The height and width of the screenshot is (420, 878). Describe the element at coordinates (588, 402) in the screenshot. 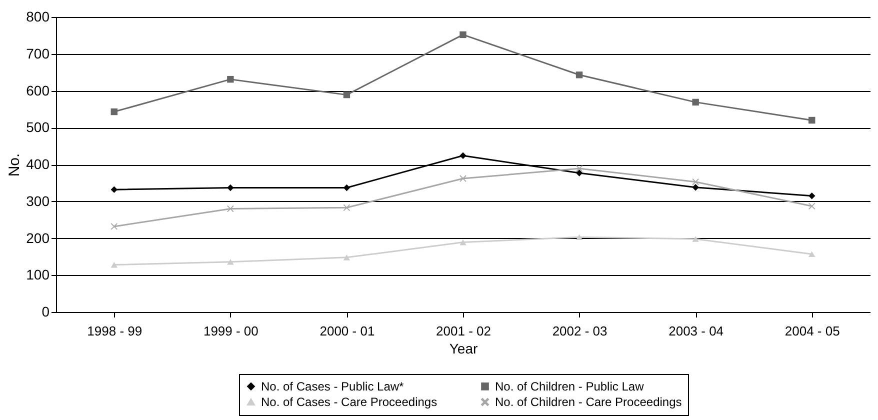

I see `legend-label: No. of Children - Care Proceedings` at that location.